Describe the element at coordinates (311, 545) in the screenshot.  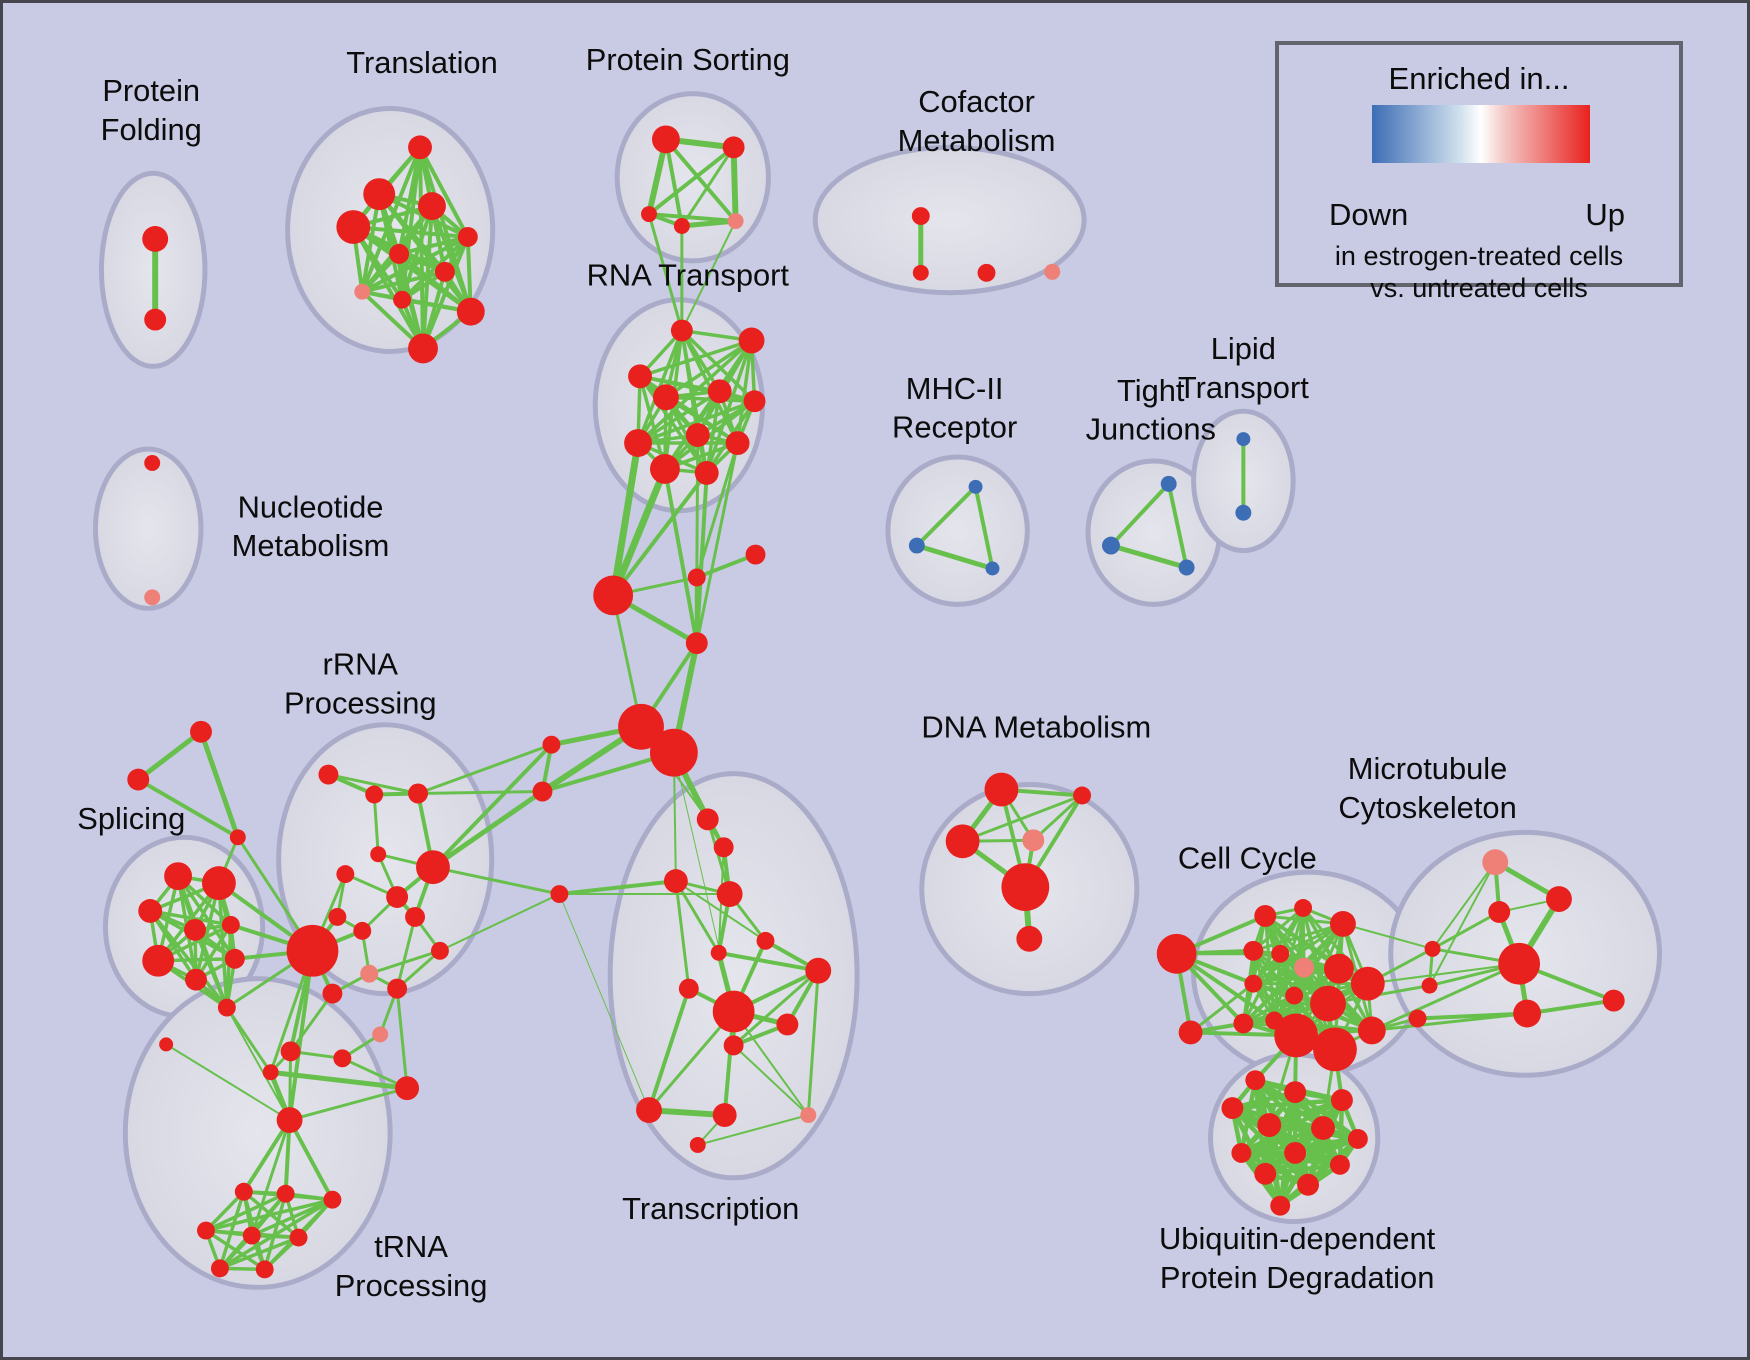
I see `cluster-label-nucleotide-metabolism: Metabolism` at that location.